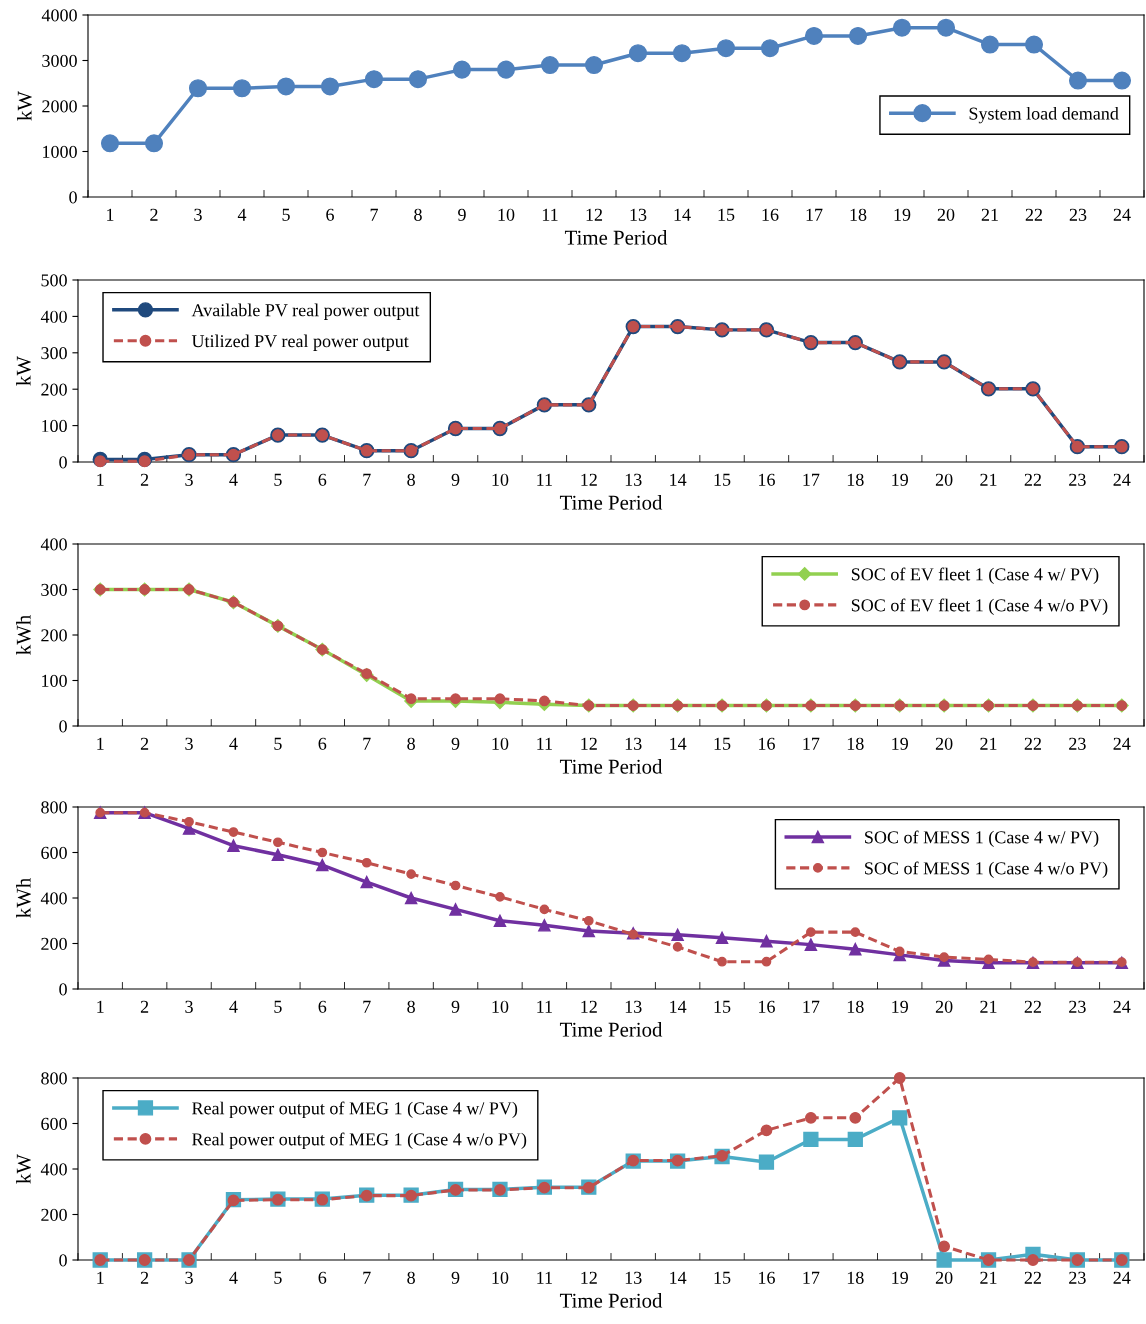  Describe the element at coordinates (59, 60) in the screenshot. I see `y-tick-label: 3000` at that location.